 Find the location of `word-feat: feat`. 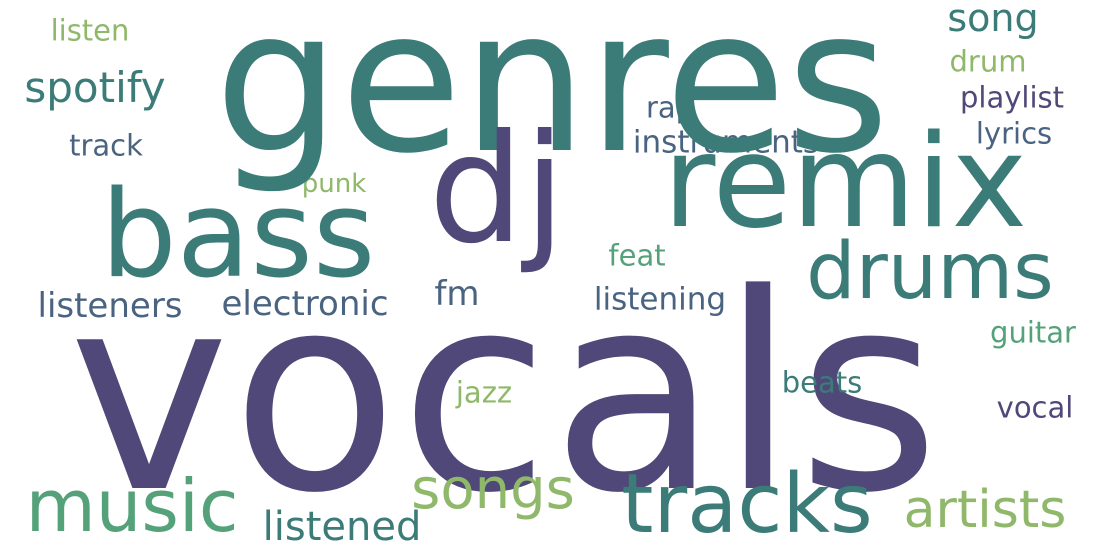

word-feat: feat is located at coordinates (637, 255).